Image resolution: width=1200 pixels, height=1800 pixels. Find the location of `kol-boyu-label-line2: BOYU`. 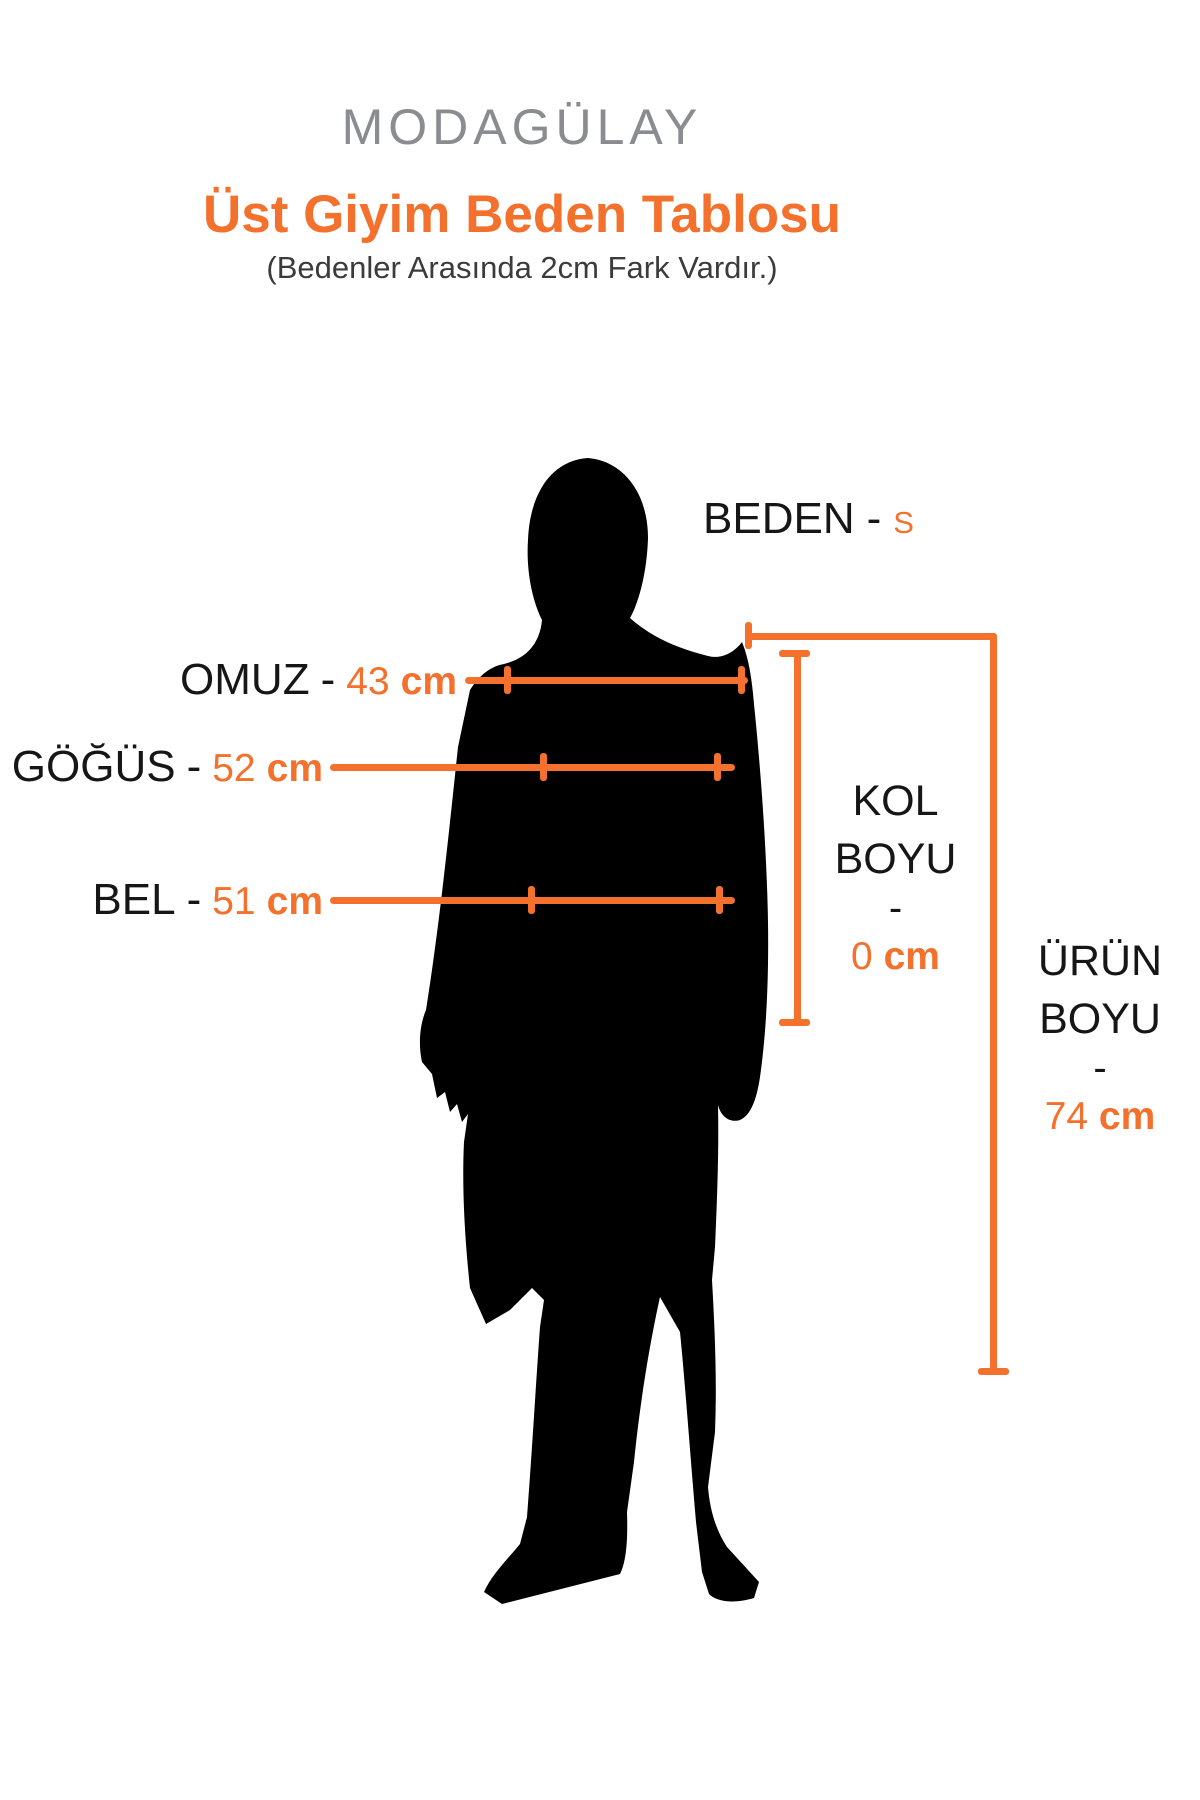

kol-boyu-label-line2: BOYU is located at coordinates (895, 859).